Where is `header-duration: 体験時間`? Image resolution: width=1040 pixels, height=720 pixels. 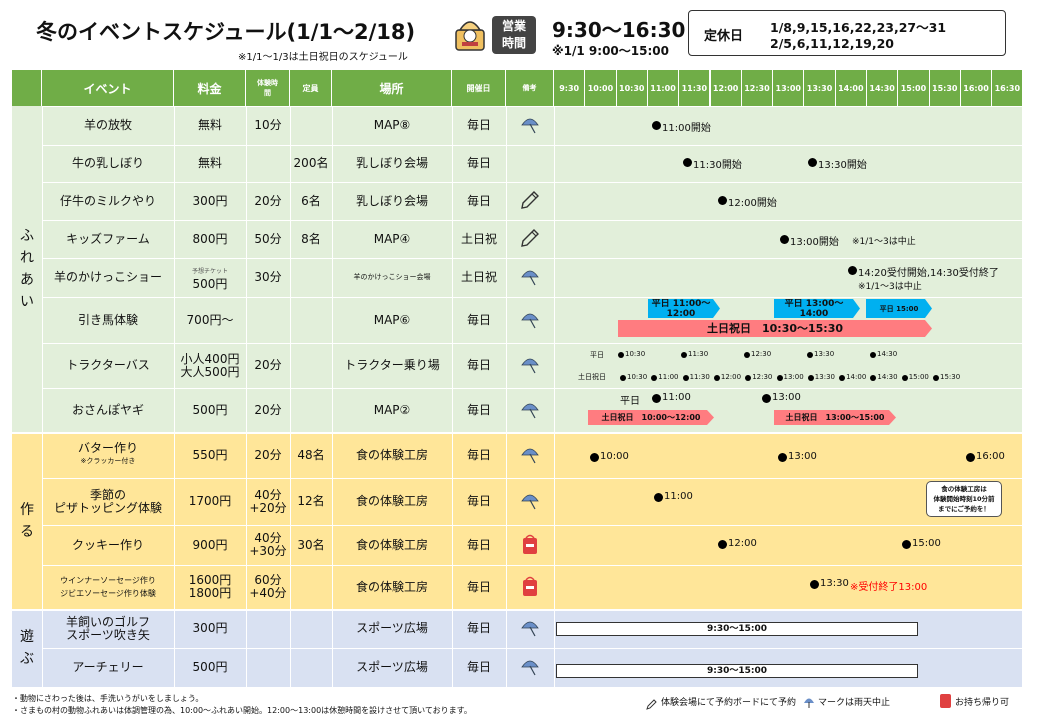 header-duration: 体験時間 is located at coordinates (268, 88).